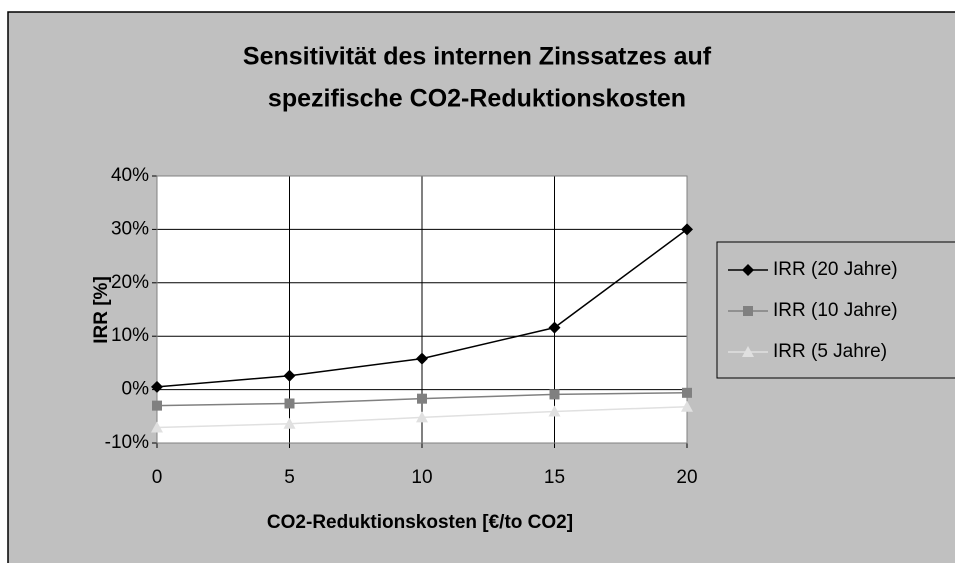 This screenshot has height=563, width=955. I want to click on chart-title: Sensitivität des internen Zinssatzes auf, so click(477, 57).